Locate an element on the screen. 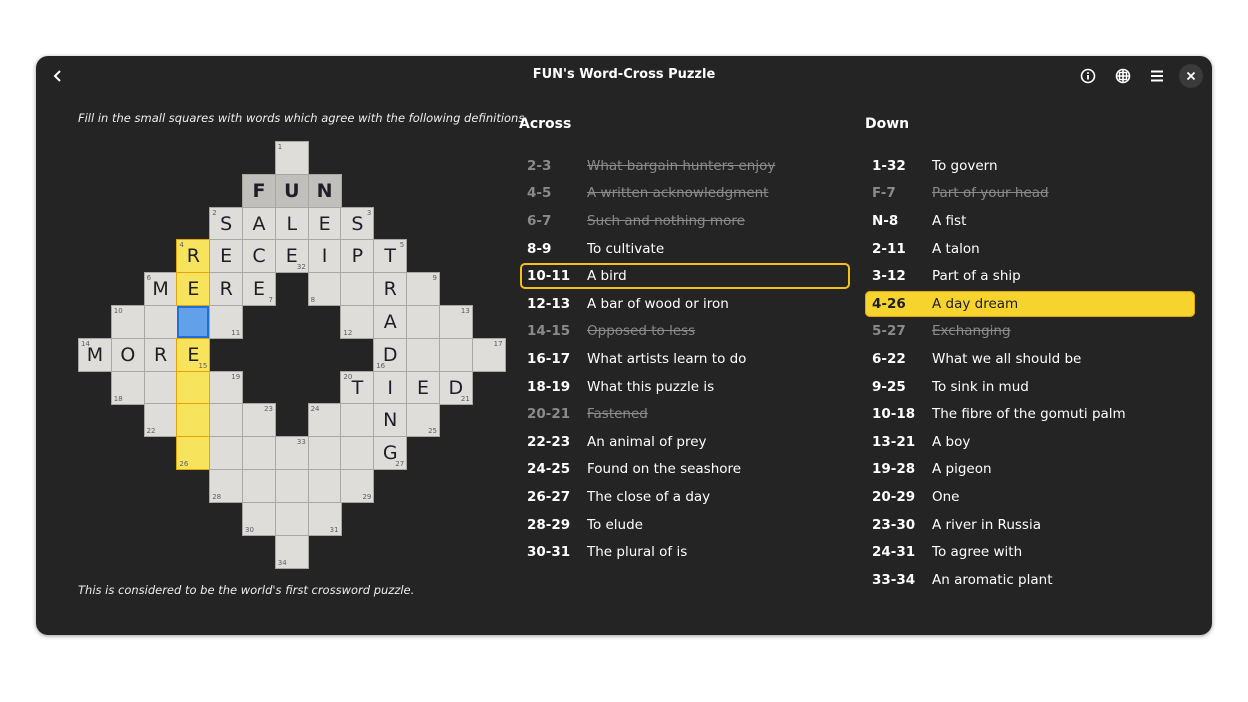  across-clue: 14-15 Opposed to less is located at coordinates (685, 332).